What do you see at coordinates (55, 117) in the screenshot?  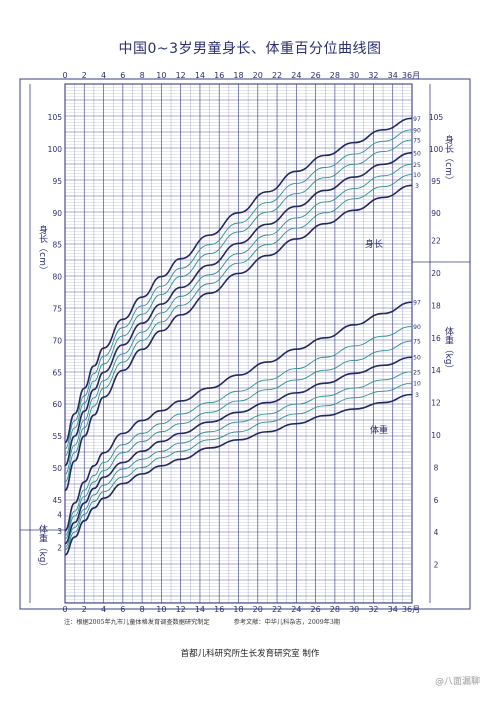 I see `left-length-tick: 105` at bounding box center [55, 117].